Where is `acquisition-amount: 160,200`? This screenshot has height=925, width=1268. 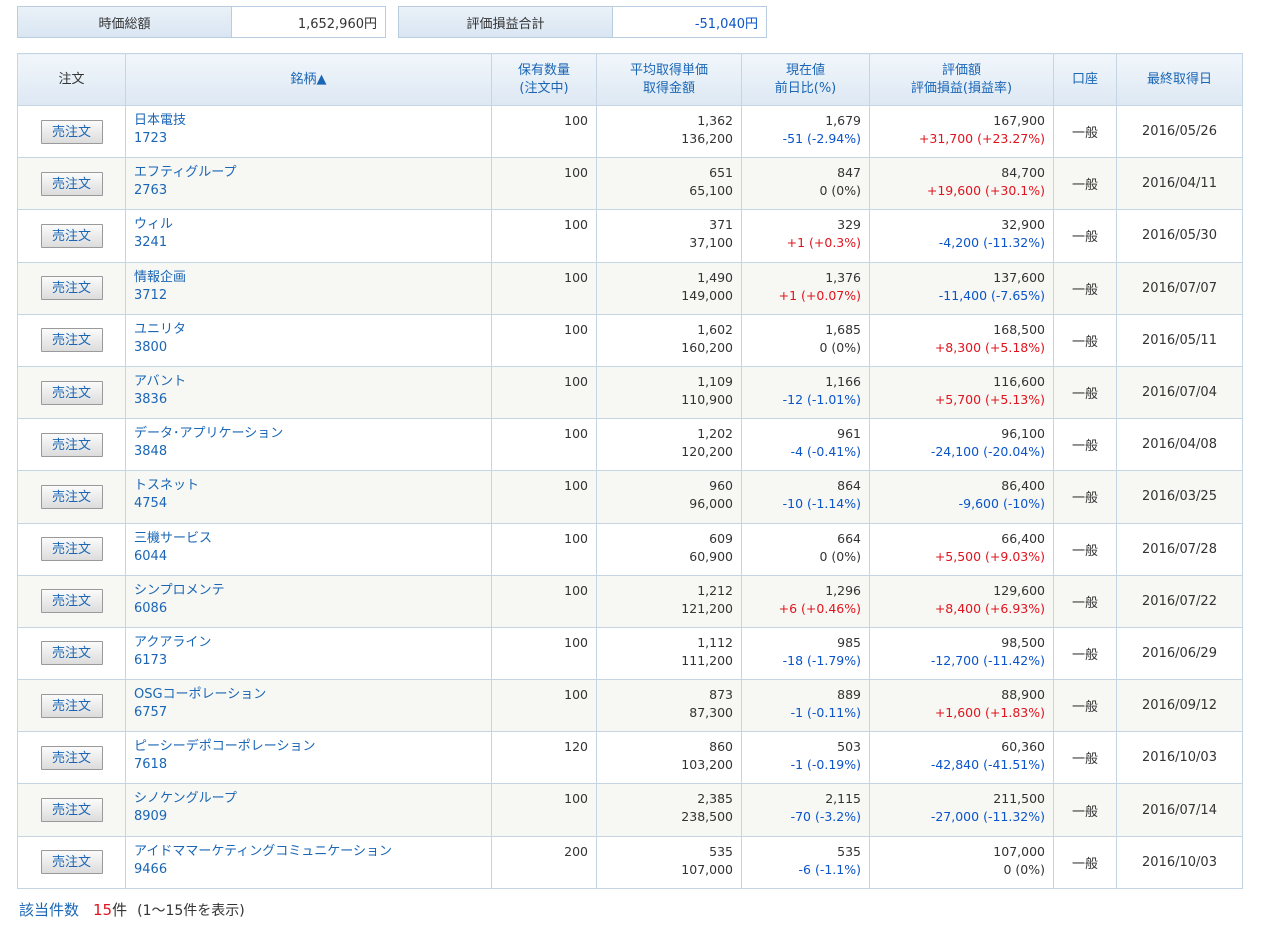 acquisition-amount: 160,200 is located at coordinates (707, 347).